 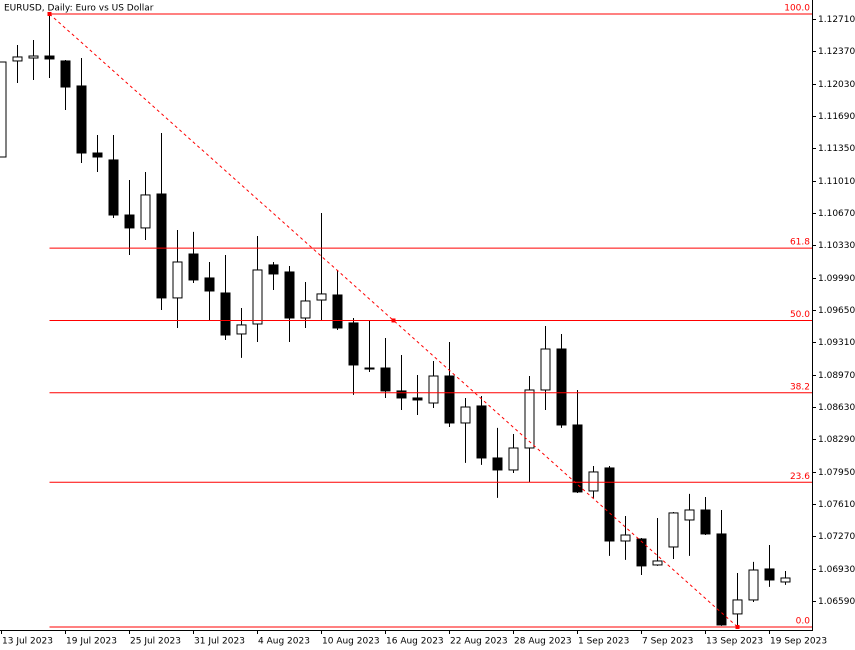 What do you see at coordinates (836, 149) in the screenshot?
I see `y-tick-label: 1.11350` at bounding box center [836, 149].